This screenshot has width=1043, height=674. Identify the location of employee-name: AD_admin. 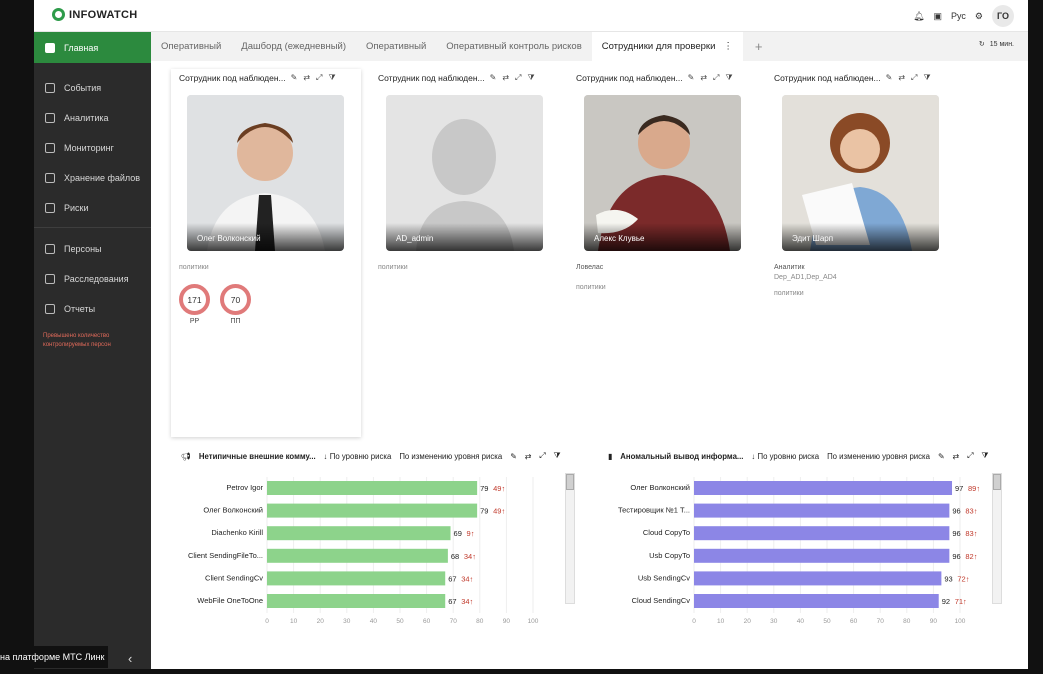
(464, 237).